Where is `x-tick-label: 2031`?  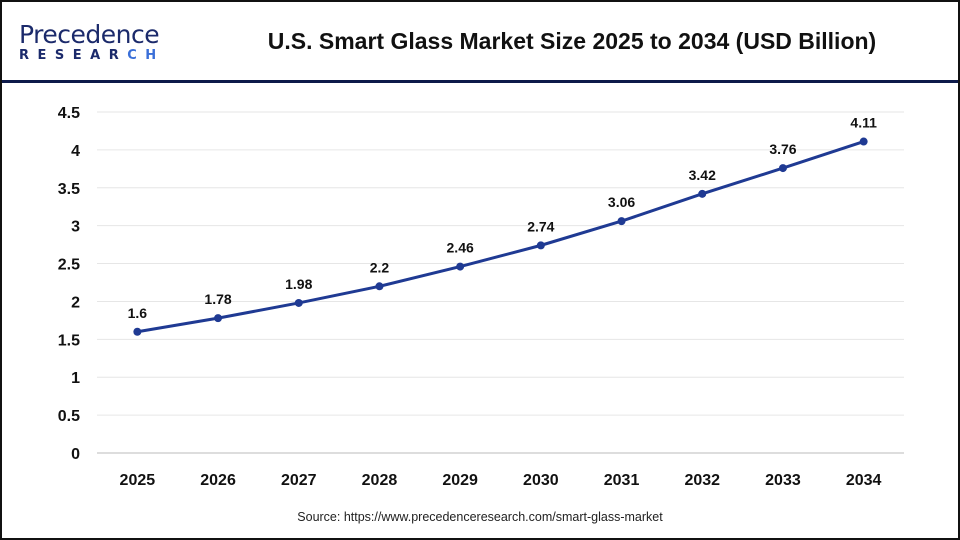
x-tick-label: 2031 is located at coordinates (622, 480).